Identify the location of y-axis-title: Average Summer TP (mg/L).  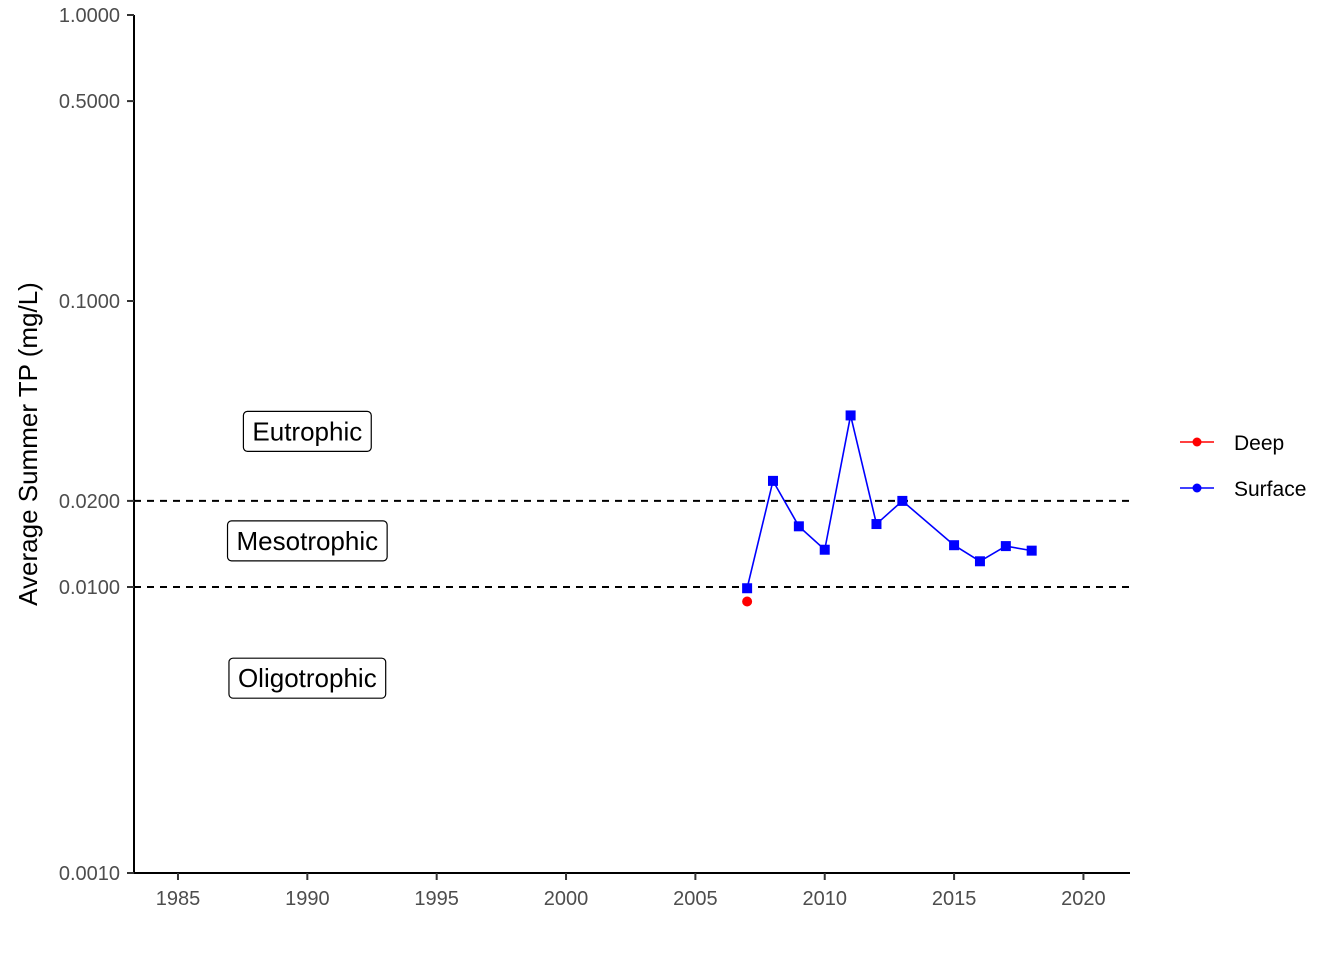
(28, 444).